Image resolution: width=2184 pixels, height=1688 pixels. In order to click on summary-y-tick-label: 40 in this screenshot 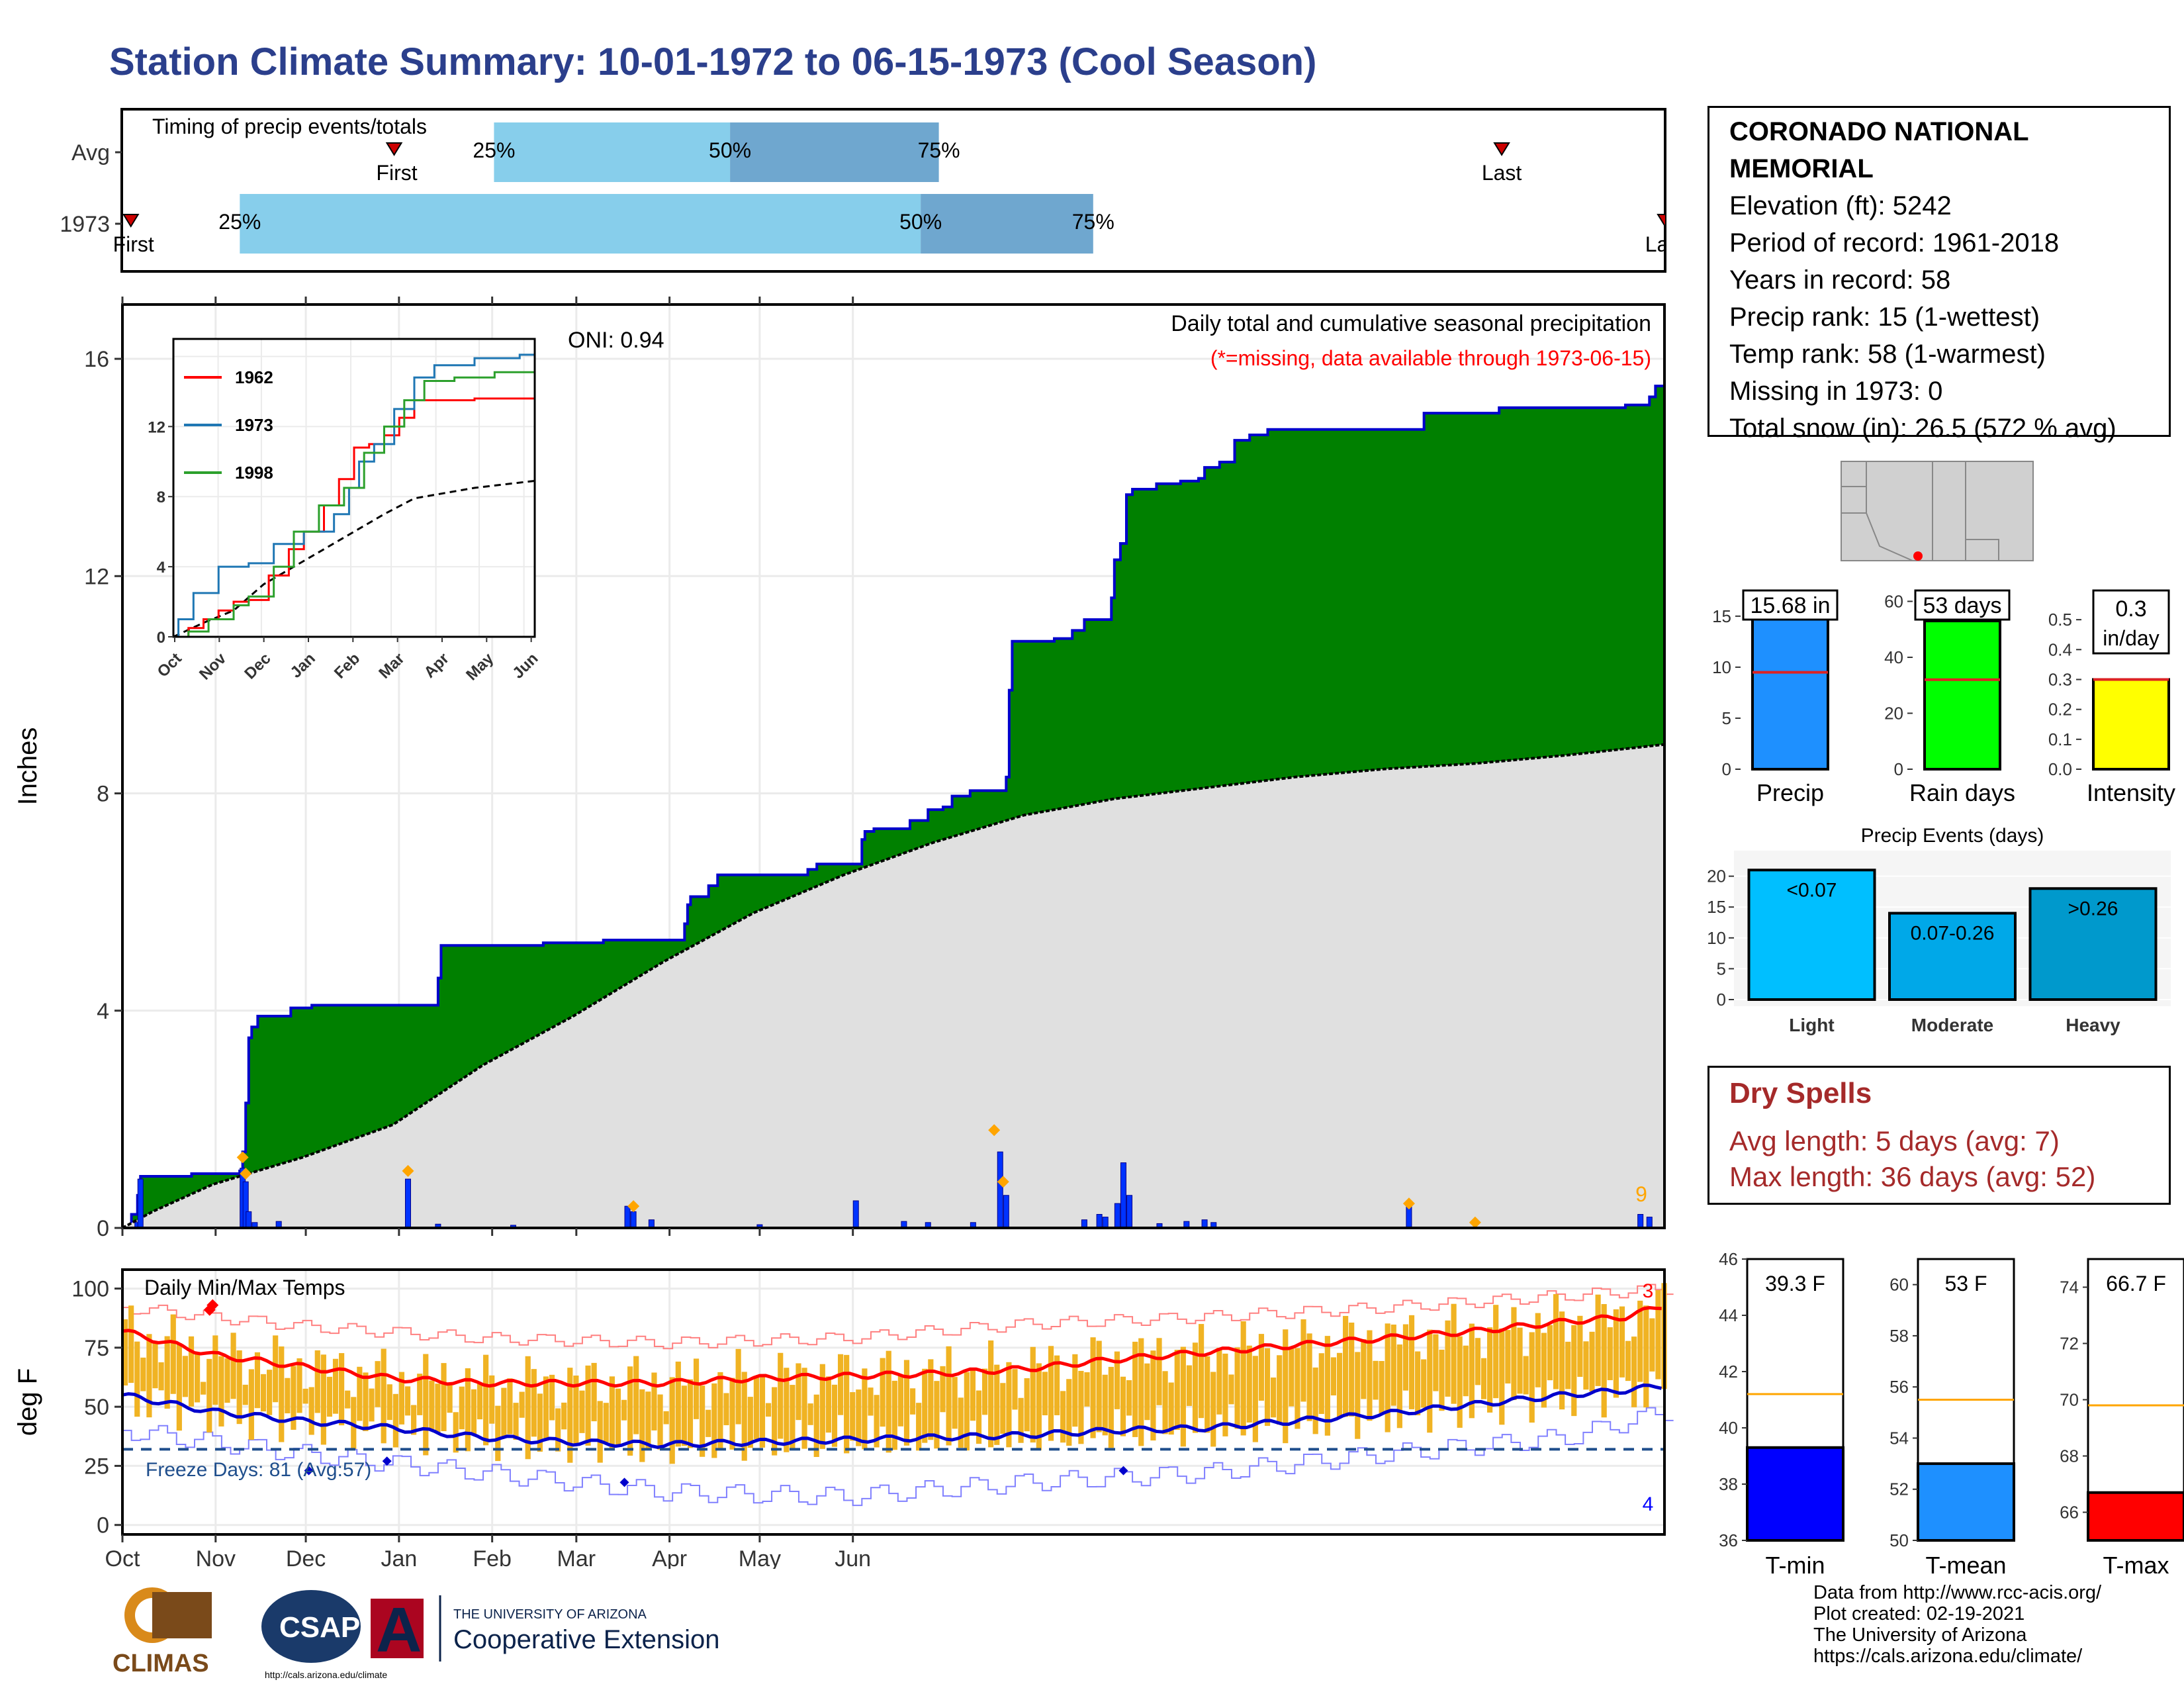, I will do `click(1894, 657)`.